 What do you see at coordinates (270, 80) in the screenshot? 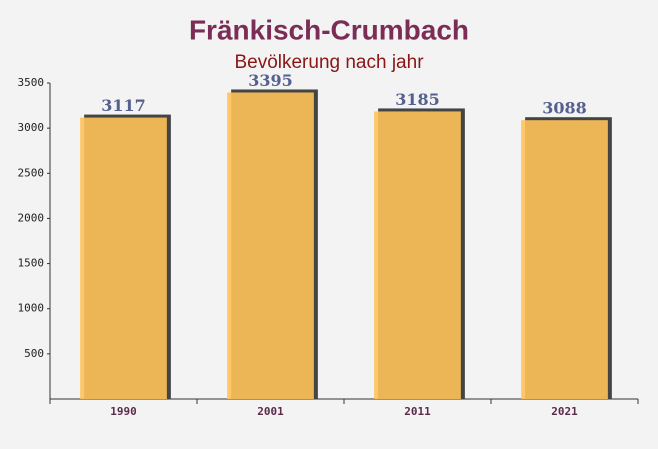
I see `value-label: 3395` at bounding box center [270, 80].